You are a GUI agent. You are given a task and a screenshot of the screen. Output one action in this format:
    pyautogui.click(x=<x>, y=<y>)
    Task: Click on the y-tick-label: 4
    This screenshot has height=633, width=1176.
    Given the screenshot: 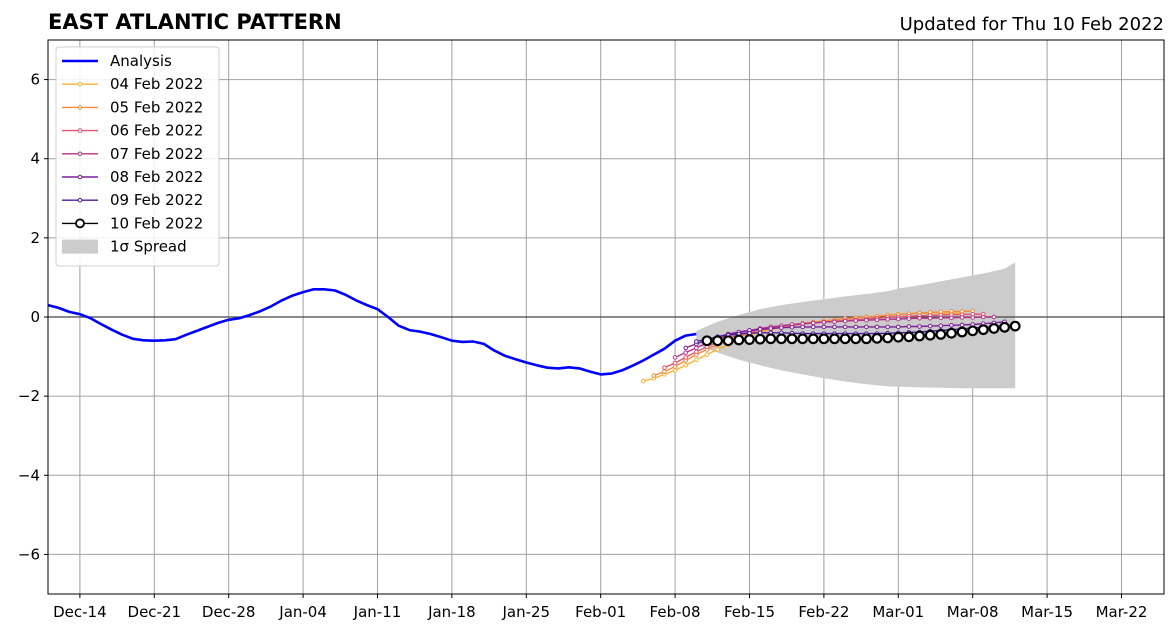 What is the action you would take?
    pyautogui.click(x=35, y=159)
    